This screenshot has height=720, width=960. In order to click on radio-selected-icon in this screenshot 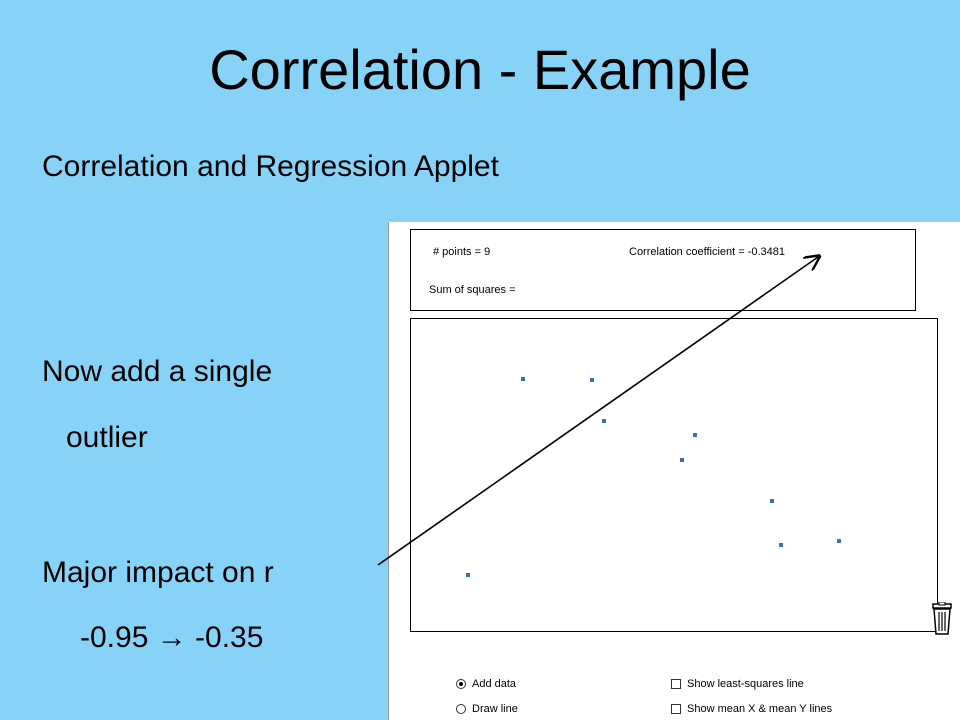, I will do `click(461, 684)`.